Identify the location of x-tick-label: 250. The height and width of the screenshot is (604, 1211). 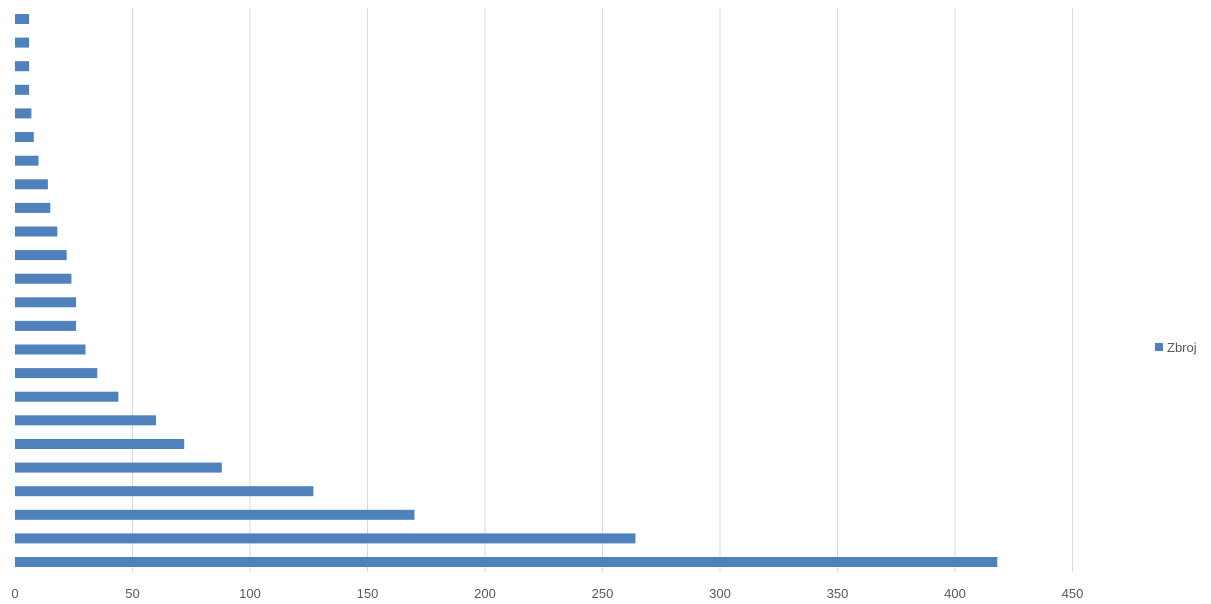
(603, 593).